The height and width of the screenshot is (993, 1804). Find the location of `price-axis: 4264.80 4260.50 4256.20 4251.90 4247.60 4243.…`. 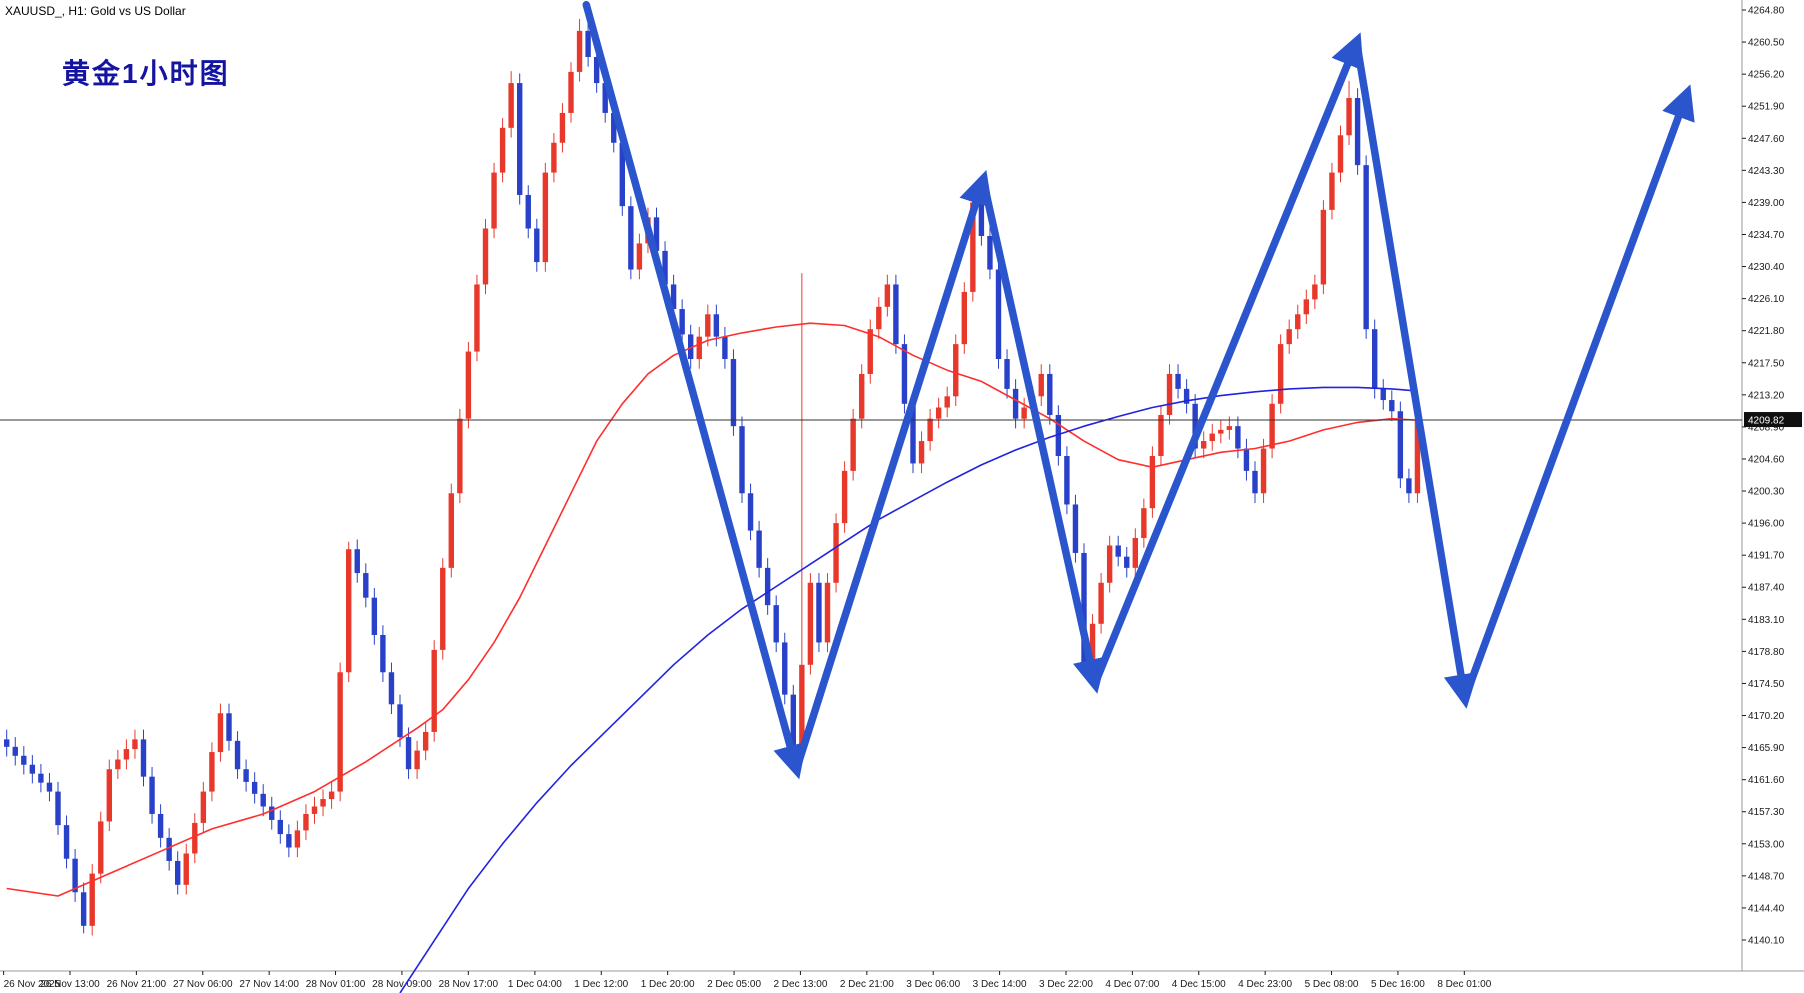

price-axis: 4264.80 4260.50 4256.20 4251.90 4247.60 4243.… is located at coordinates (1763, 476).